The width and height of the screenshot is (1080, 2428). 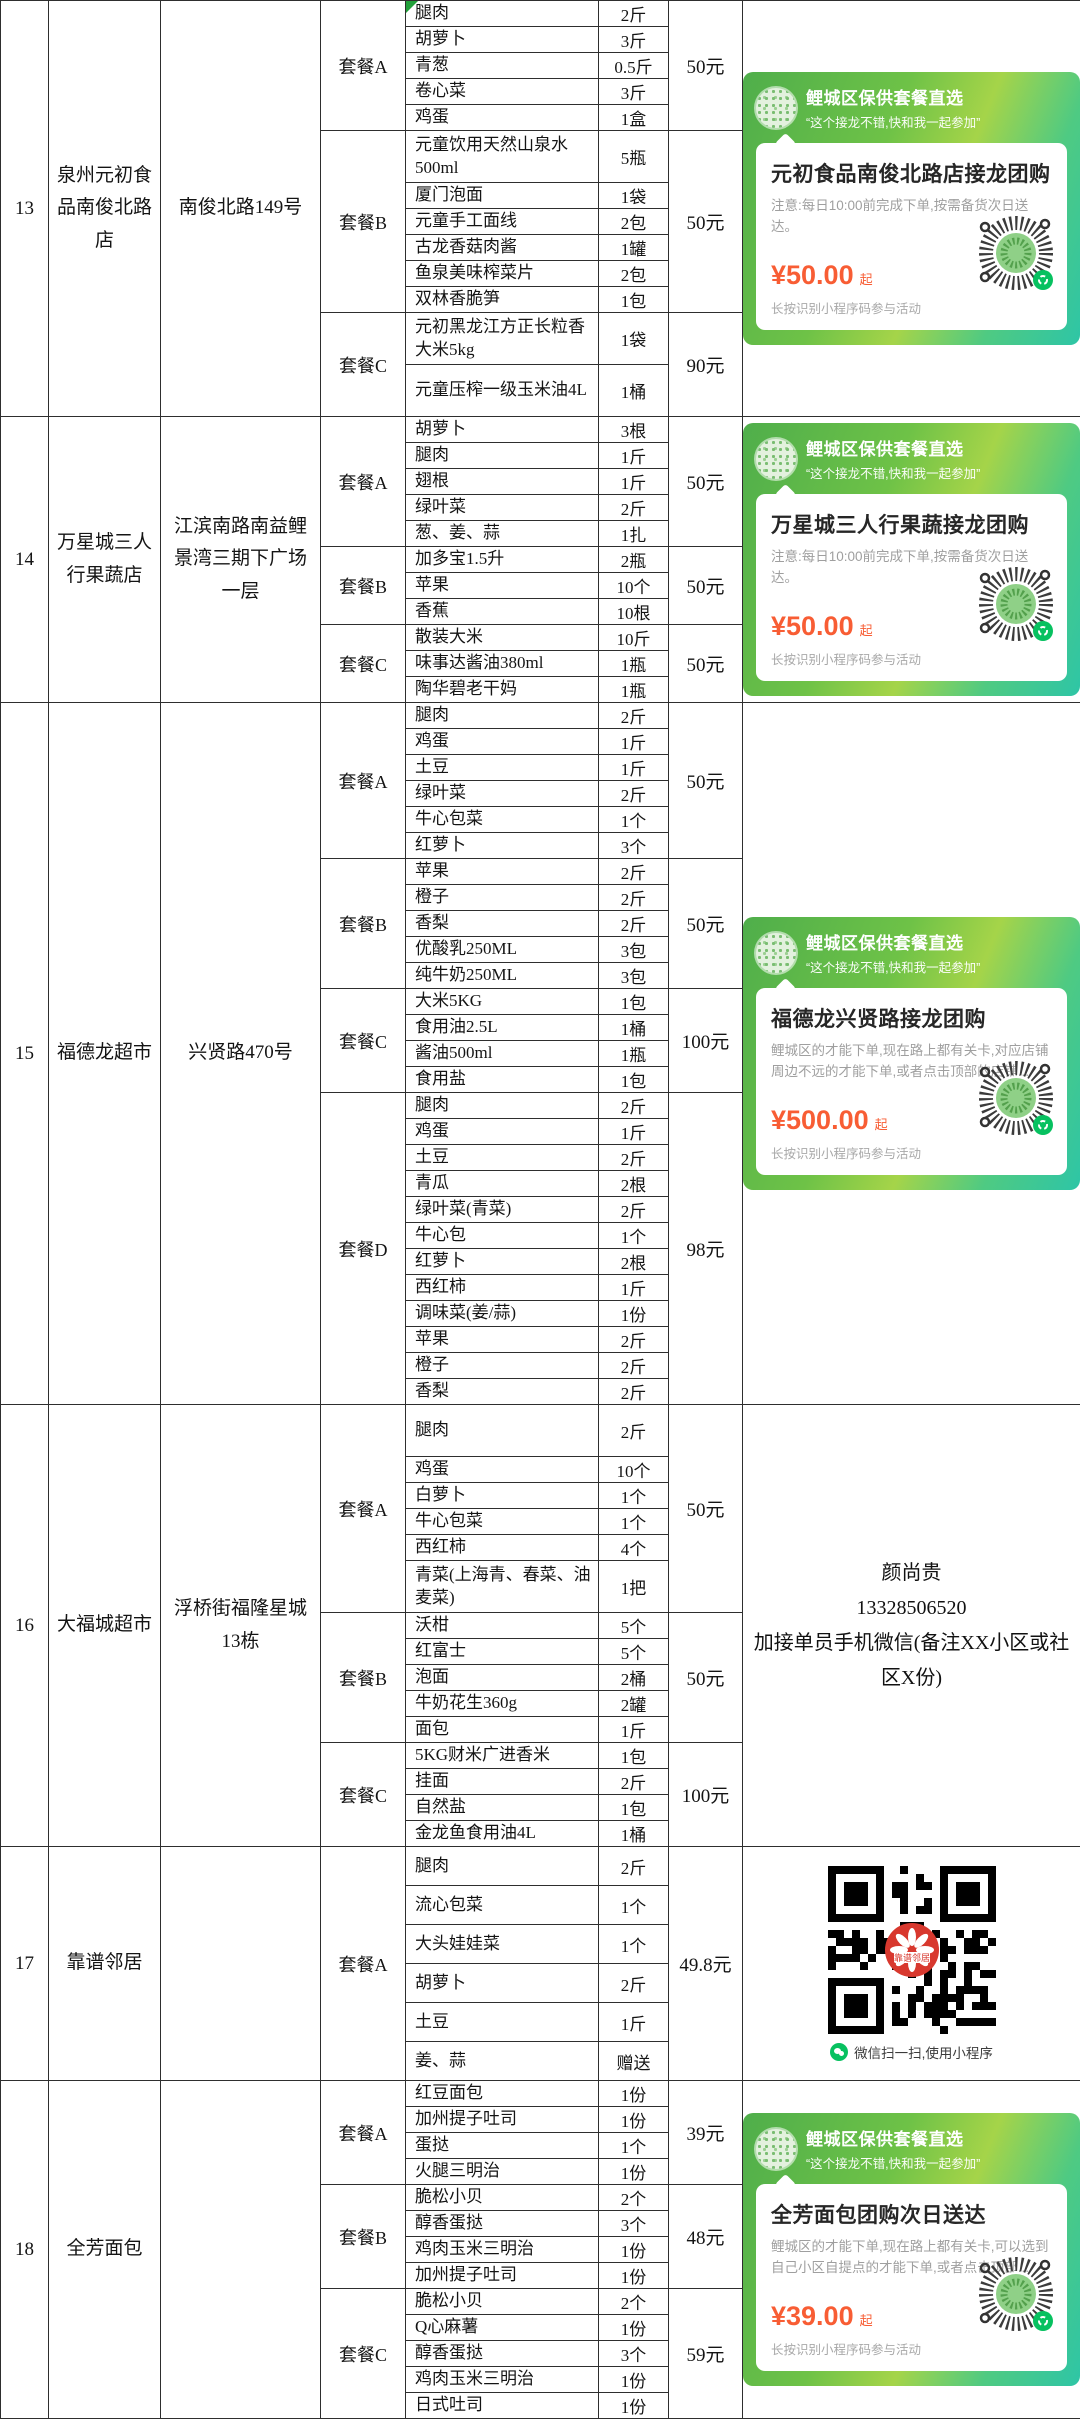 What do you see at coordinates (911, 1949) in the screenshot?
I see `qr-code: 靠谱邻居` at bounding box center [911, 1949].